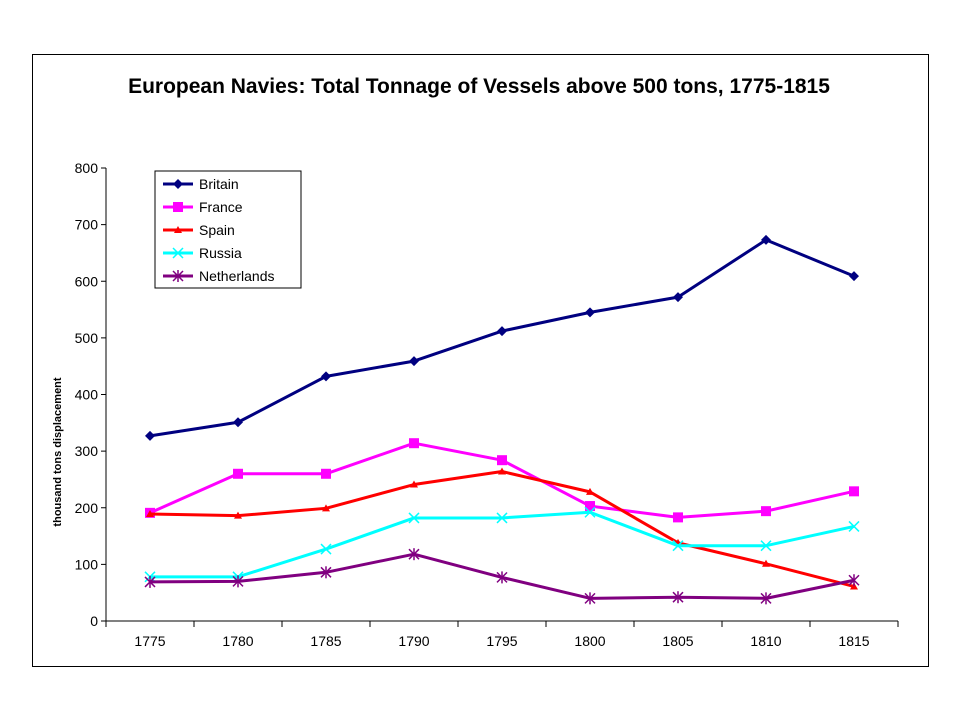  Describe the element at coordinates (87, 225) in the screenshot. I see `y-tick-label: 700` at that location.